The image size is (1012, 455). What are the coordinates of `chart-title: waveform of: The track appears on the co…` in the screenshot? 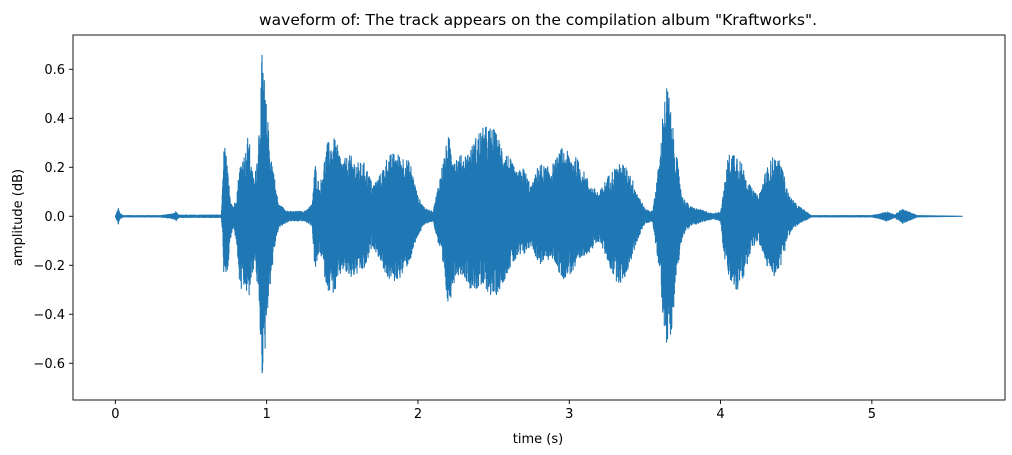 It's located at (538, 20).